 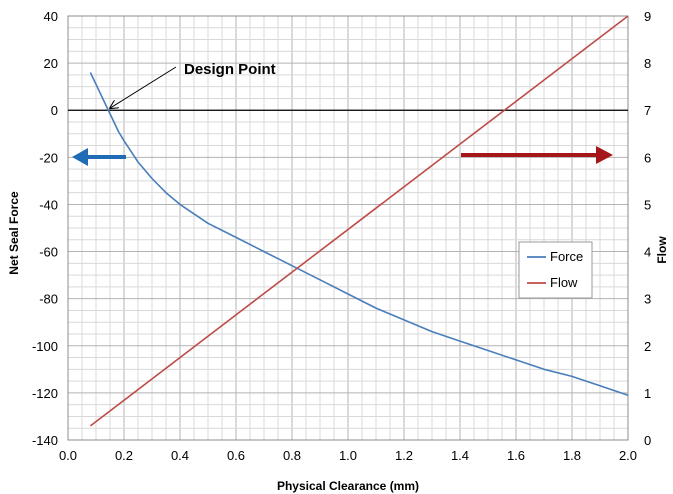 I want to click on y-tick-label: -80, so click(x=48, y=299).